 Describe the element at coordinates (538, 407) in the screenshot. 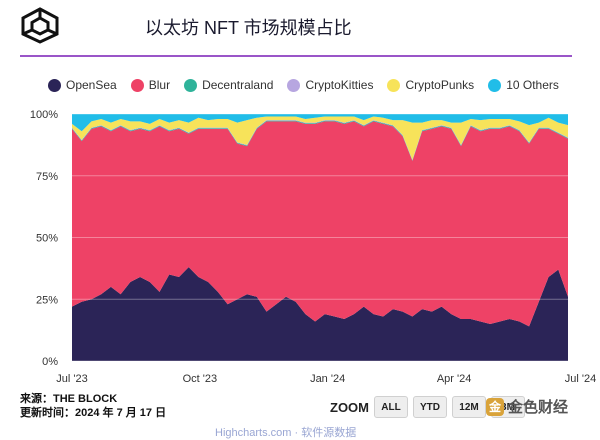

I see `watermark-text: 金色财经` at that location.